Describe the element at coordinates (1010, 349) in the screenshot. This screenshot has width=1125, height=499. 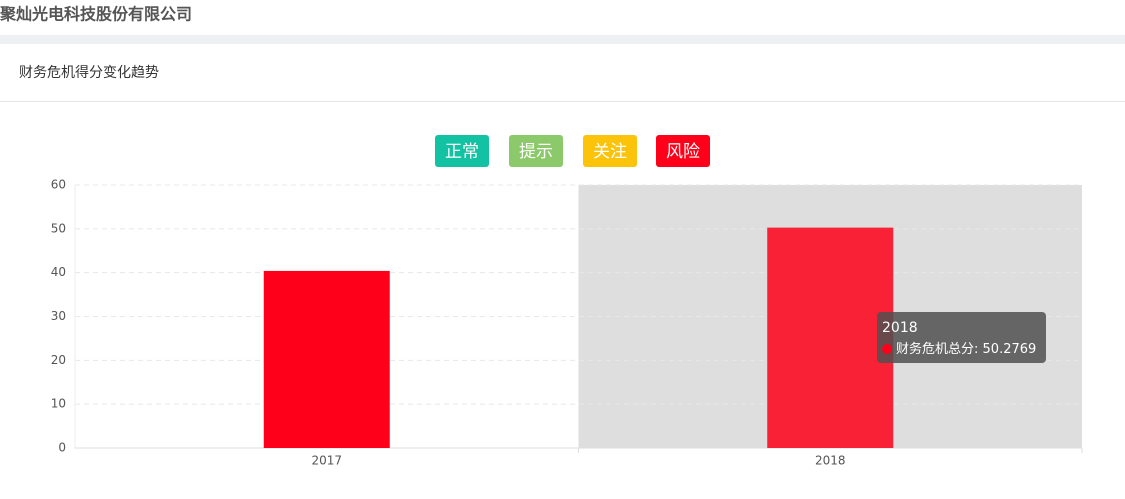
I see `tooltip-value: 50.2769` at that location.